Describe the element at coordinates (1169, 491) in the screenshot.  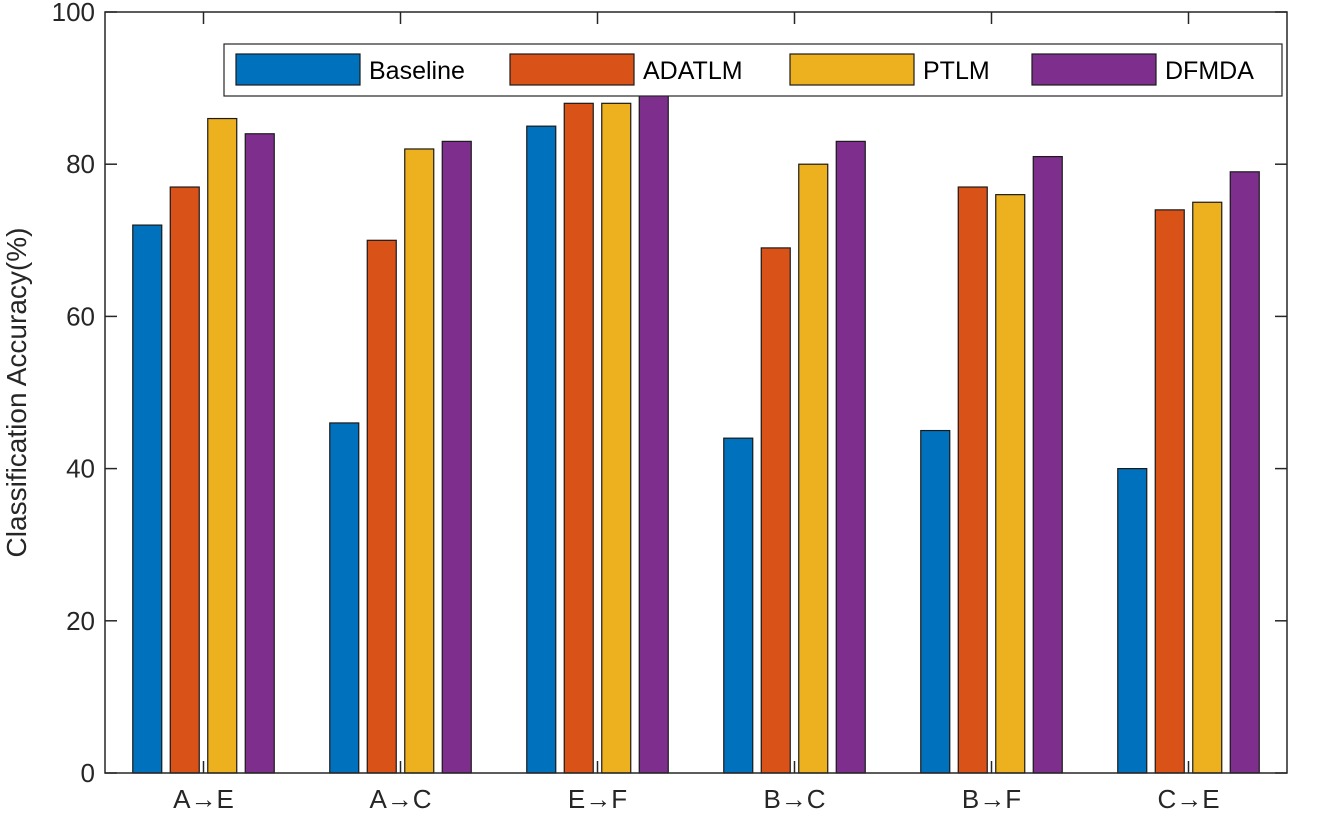
I see `bar-adatlm-c-to-e` at that location.